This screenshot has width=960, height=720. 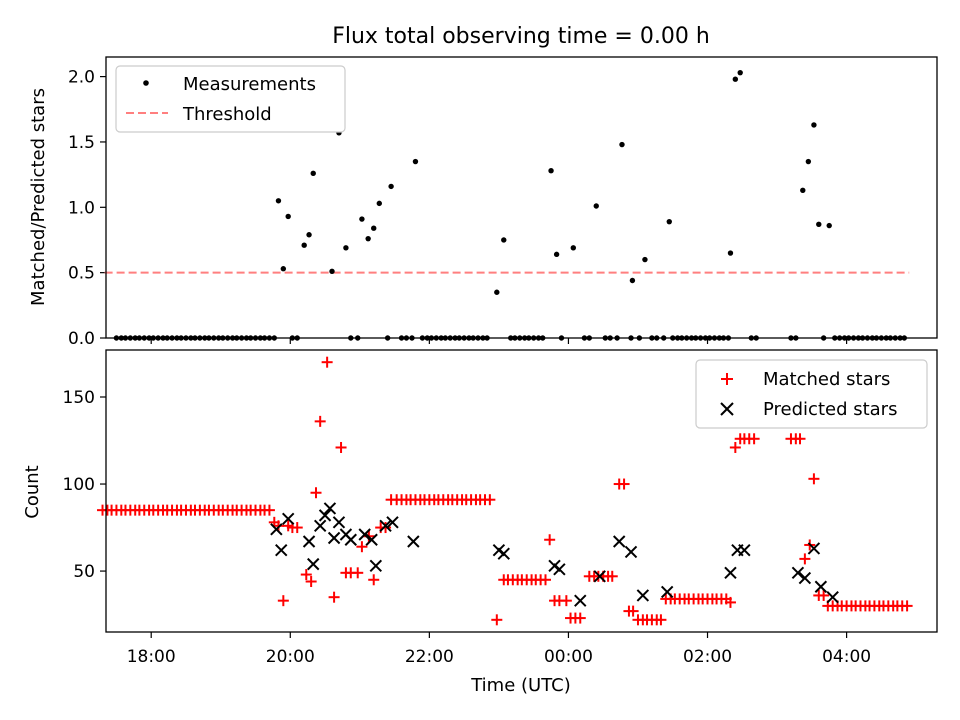 What do you see at coordinates (81, 78) in the screenshot?
I see `top-y-tick-label: 2.0` at bounding box center [81, 78].